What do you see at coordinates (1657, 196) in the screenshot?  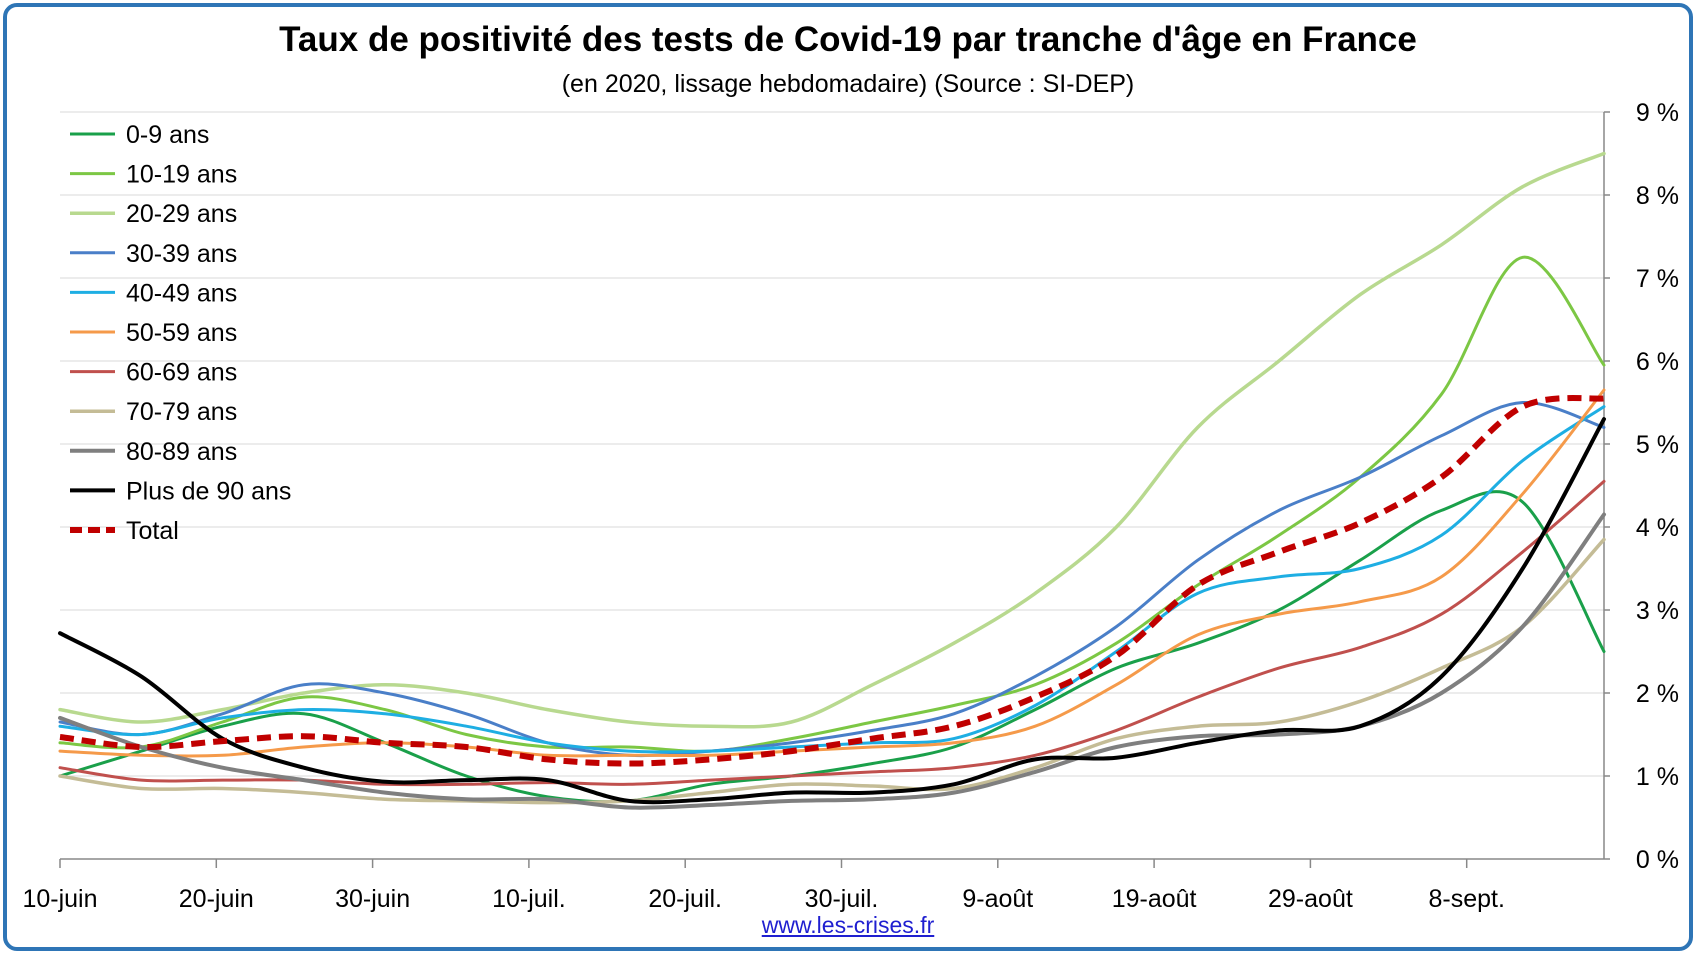 I see `y-tick-label: 8 %` at bounding box center [1657, 196].